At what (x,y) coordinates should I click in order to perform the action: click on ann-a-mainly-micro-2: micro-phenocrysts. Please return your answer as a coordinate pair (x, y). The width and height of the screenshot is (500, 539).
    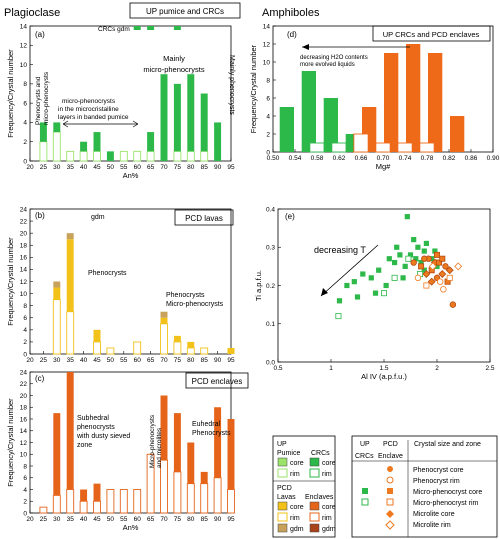
    Looking at the image, I should click on (174, 69).